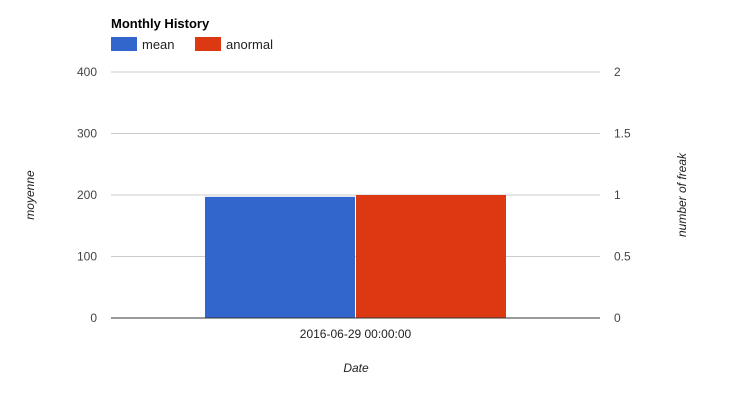 This screenshot has height=403, width=730. I want to click on legend-swatch-anormal, so click(208, 44).